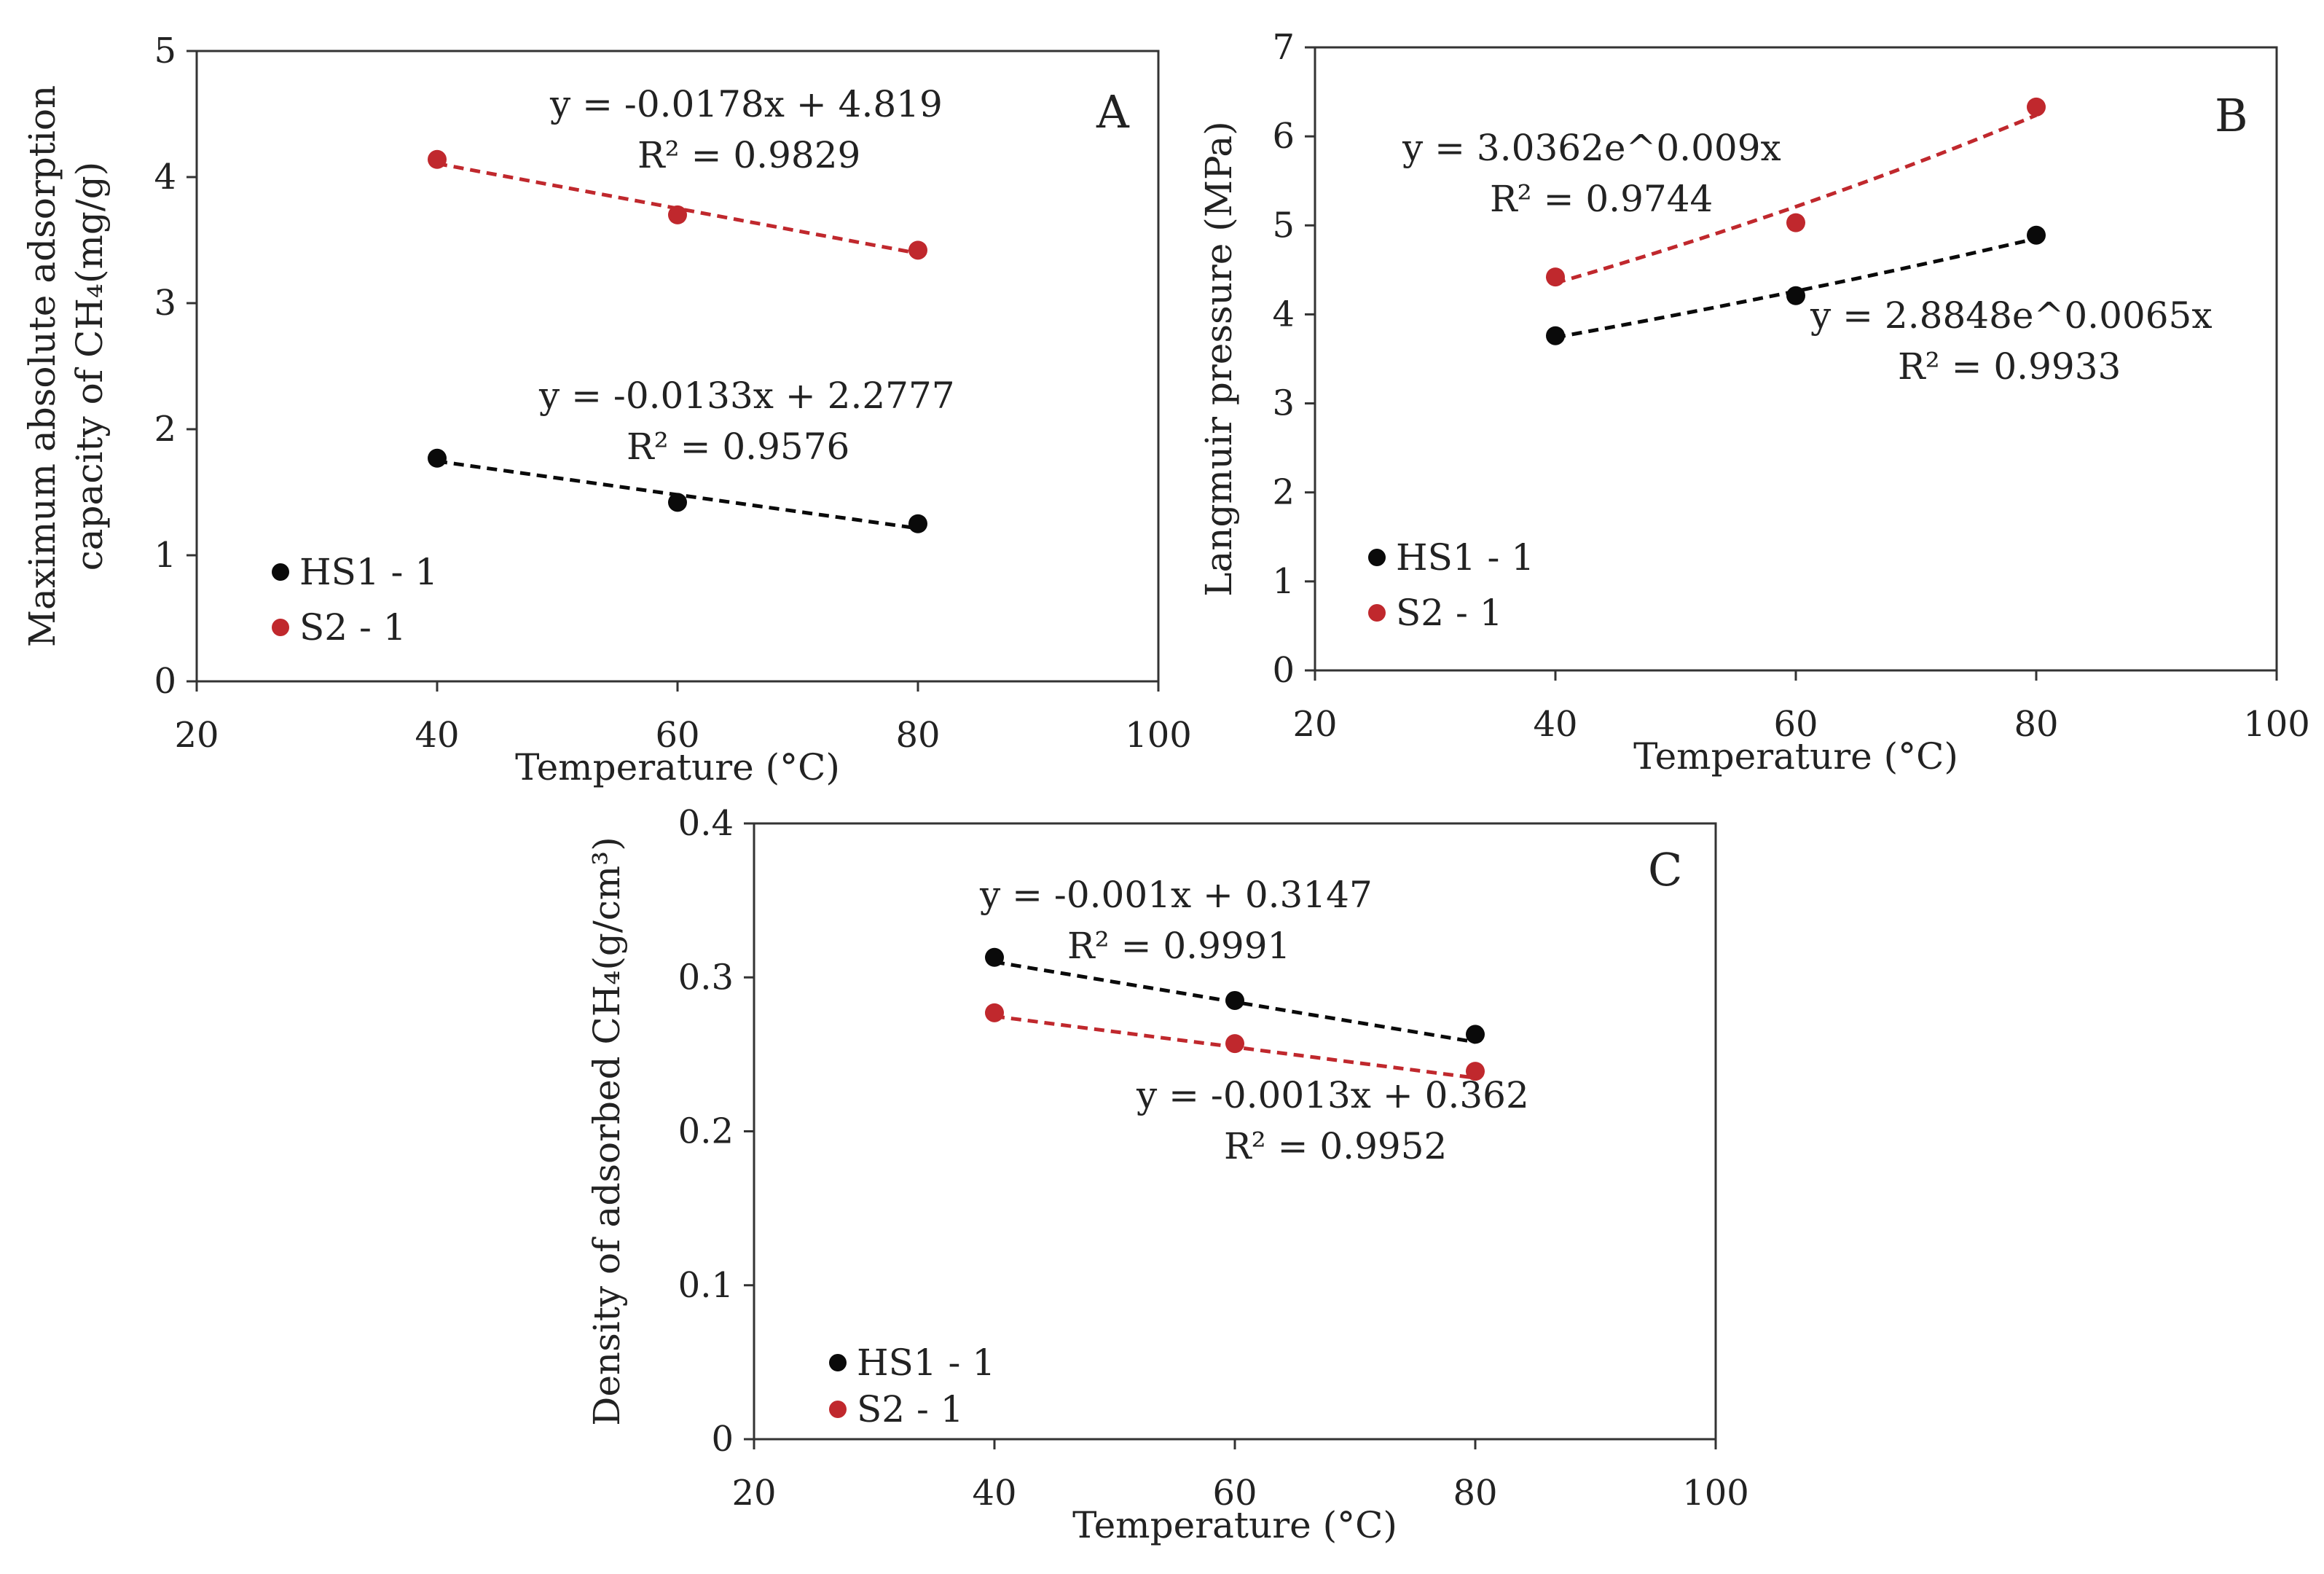 This screenshot has height=1574, width=2324. Describe the element at coordinates (1665, 869) in the screenshot. I see `panel-letter: C` at that location.